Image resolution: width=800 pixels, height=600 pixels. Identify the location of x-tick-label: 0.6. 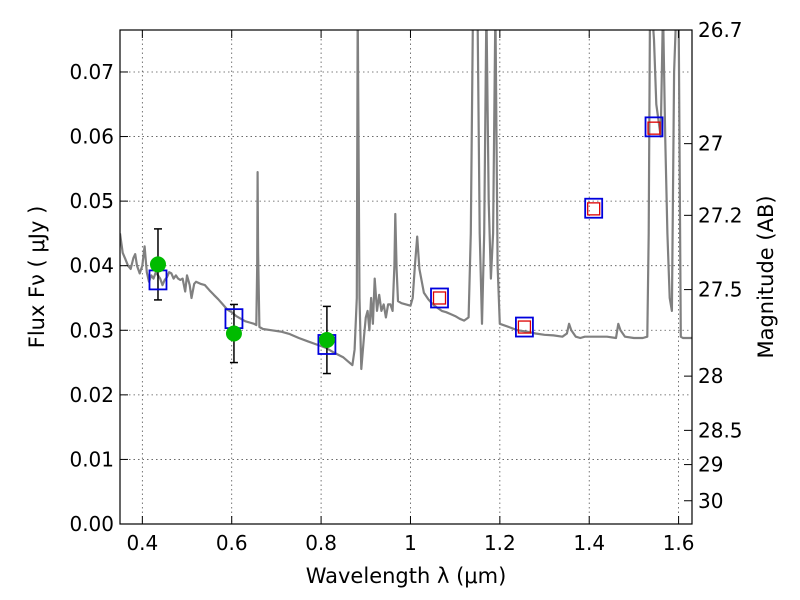
(232, 543).